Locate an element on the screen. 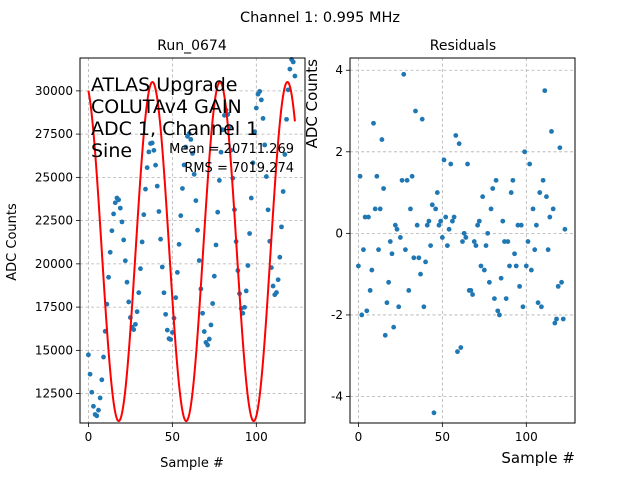 The height and width of the screenshot is (484, 640). left-chart-xlabel: Sample # is located at coordinates (192, 463).